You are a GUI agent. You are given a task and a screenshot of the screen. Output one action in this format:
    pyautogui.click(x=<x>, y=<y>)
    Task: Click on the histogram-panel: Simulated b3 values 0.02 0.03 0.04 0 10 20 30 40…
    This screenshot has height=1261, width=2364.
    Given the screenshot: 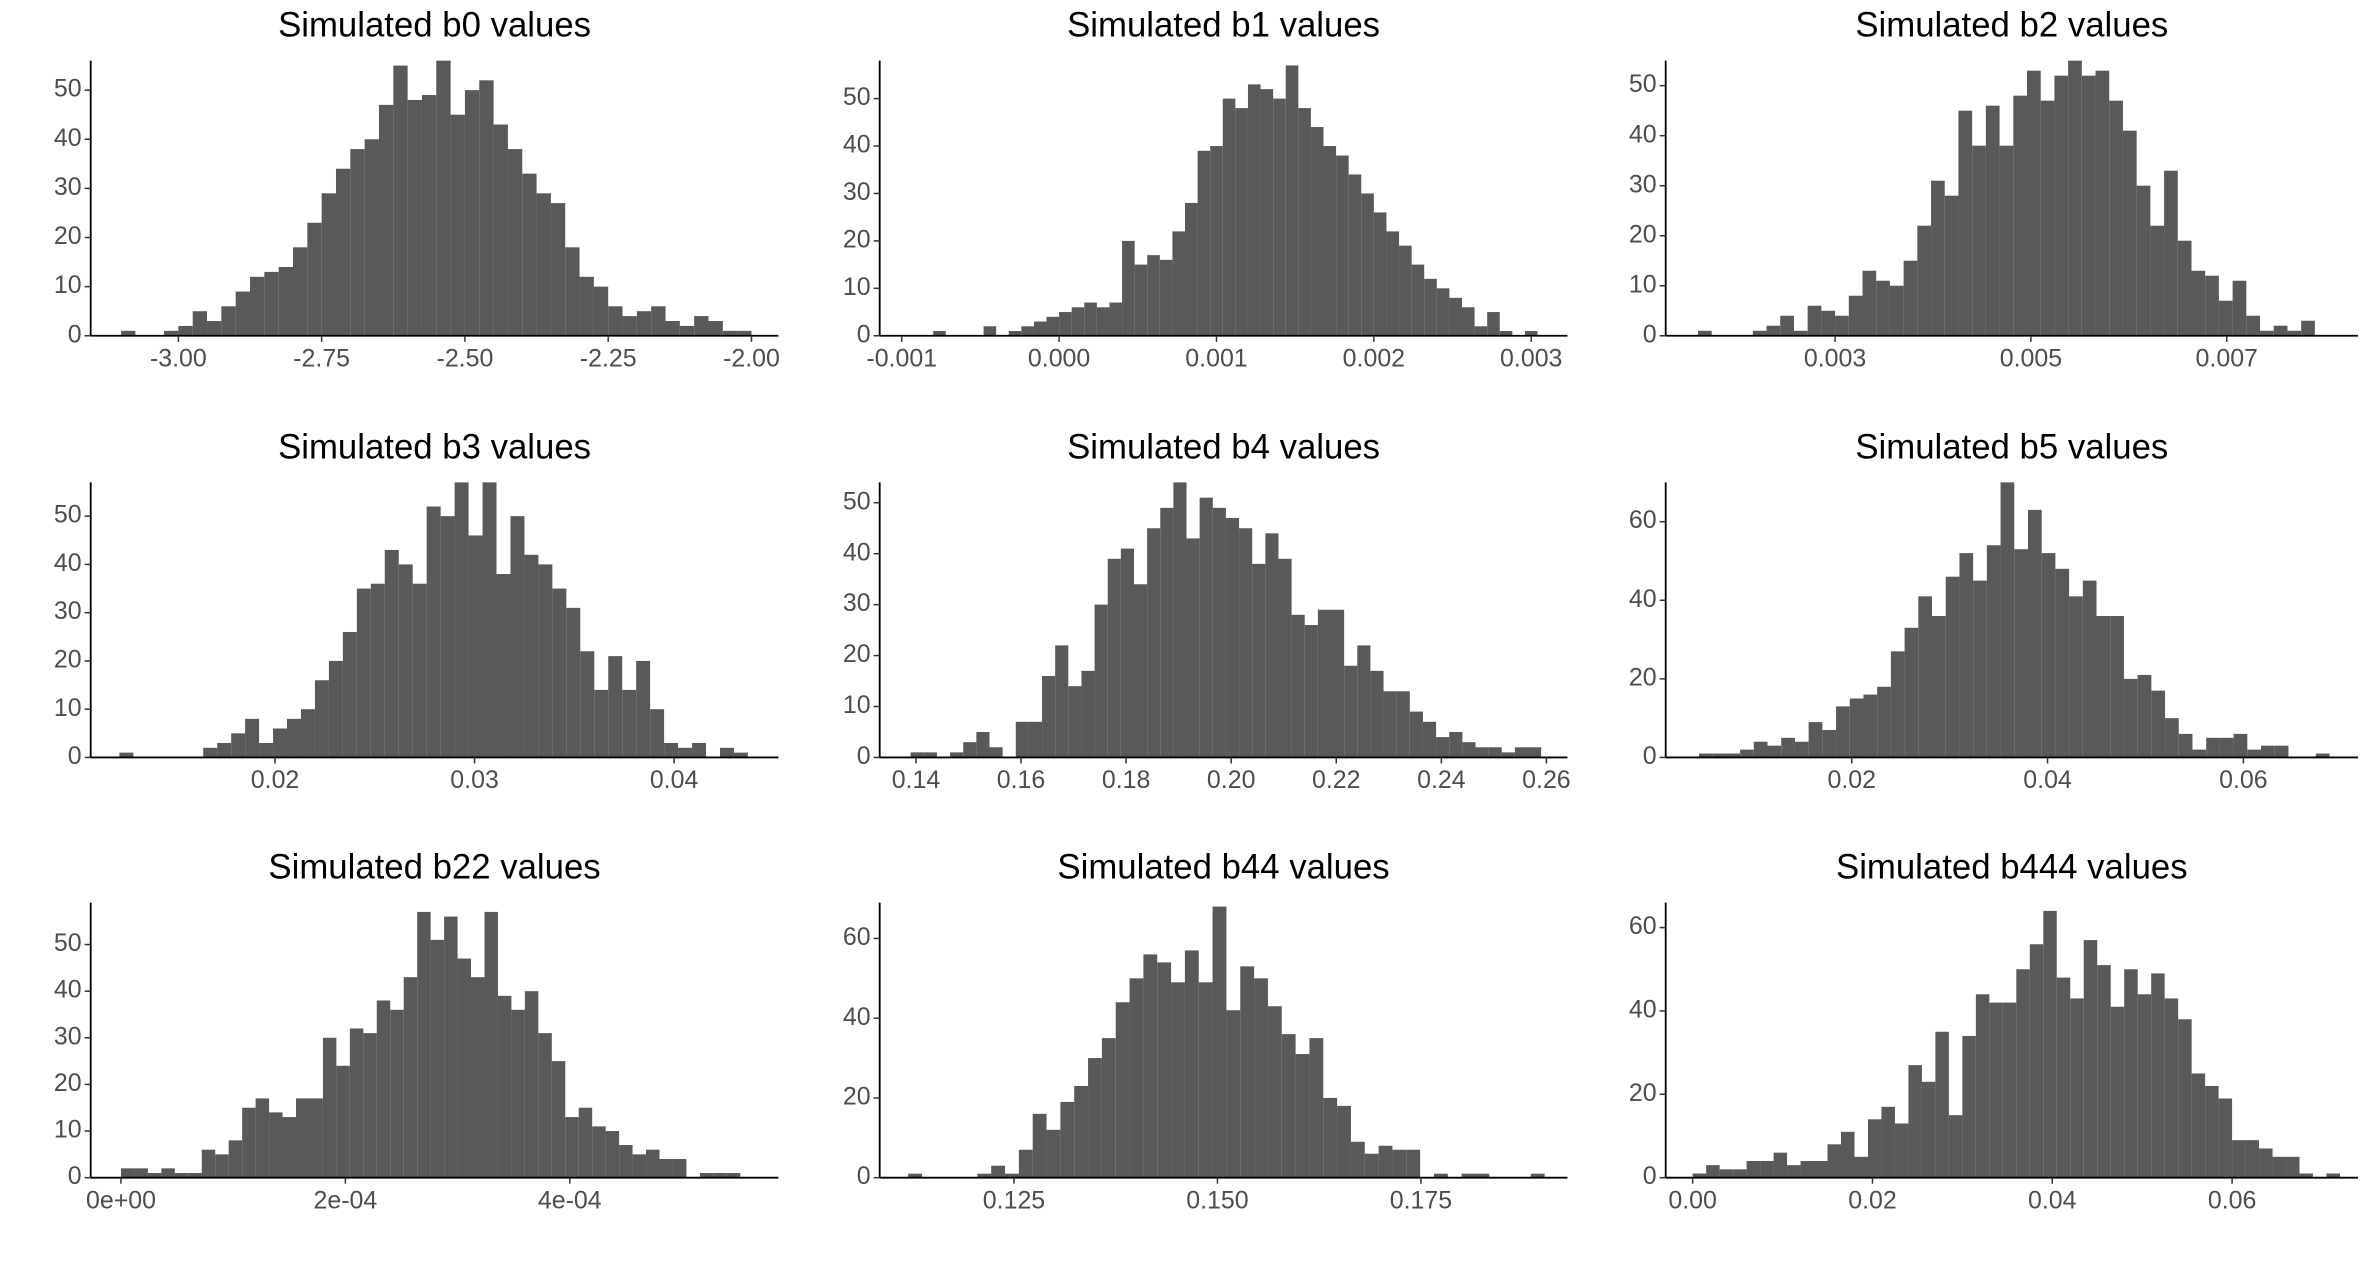 What is the action you would take?
    pyautogui.click(x=416, y=611)
    